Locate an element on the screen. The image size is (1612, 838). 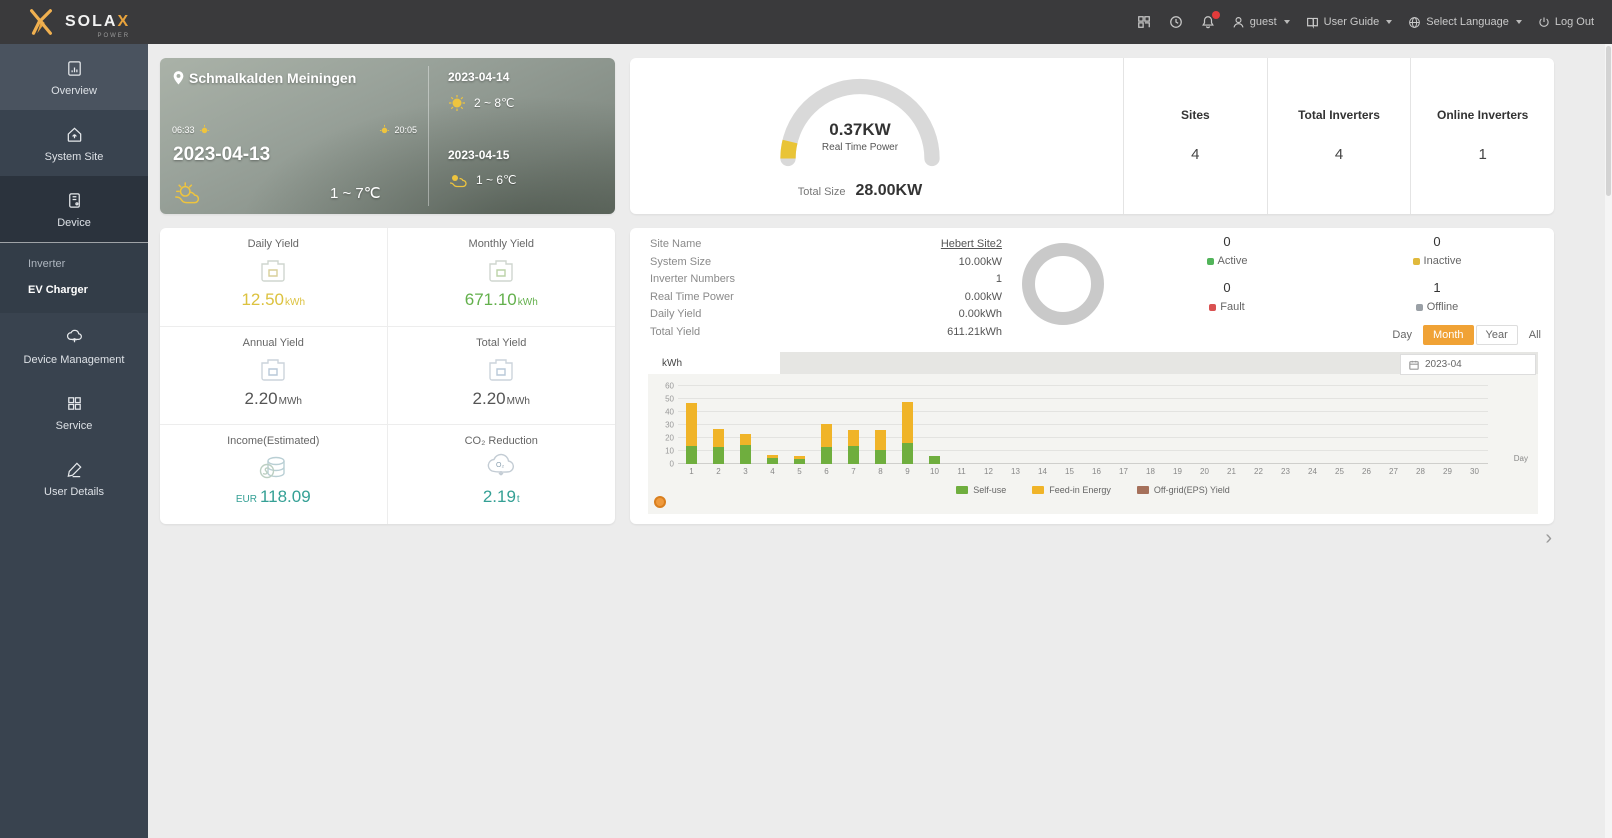
y-tick-label: 40 is located at coordinates (669, 412).